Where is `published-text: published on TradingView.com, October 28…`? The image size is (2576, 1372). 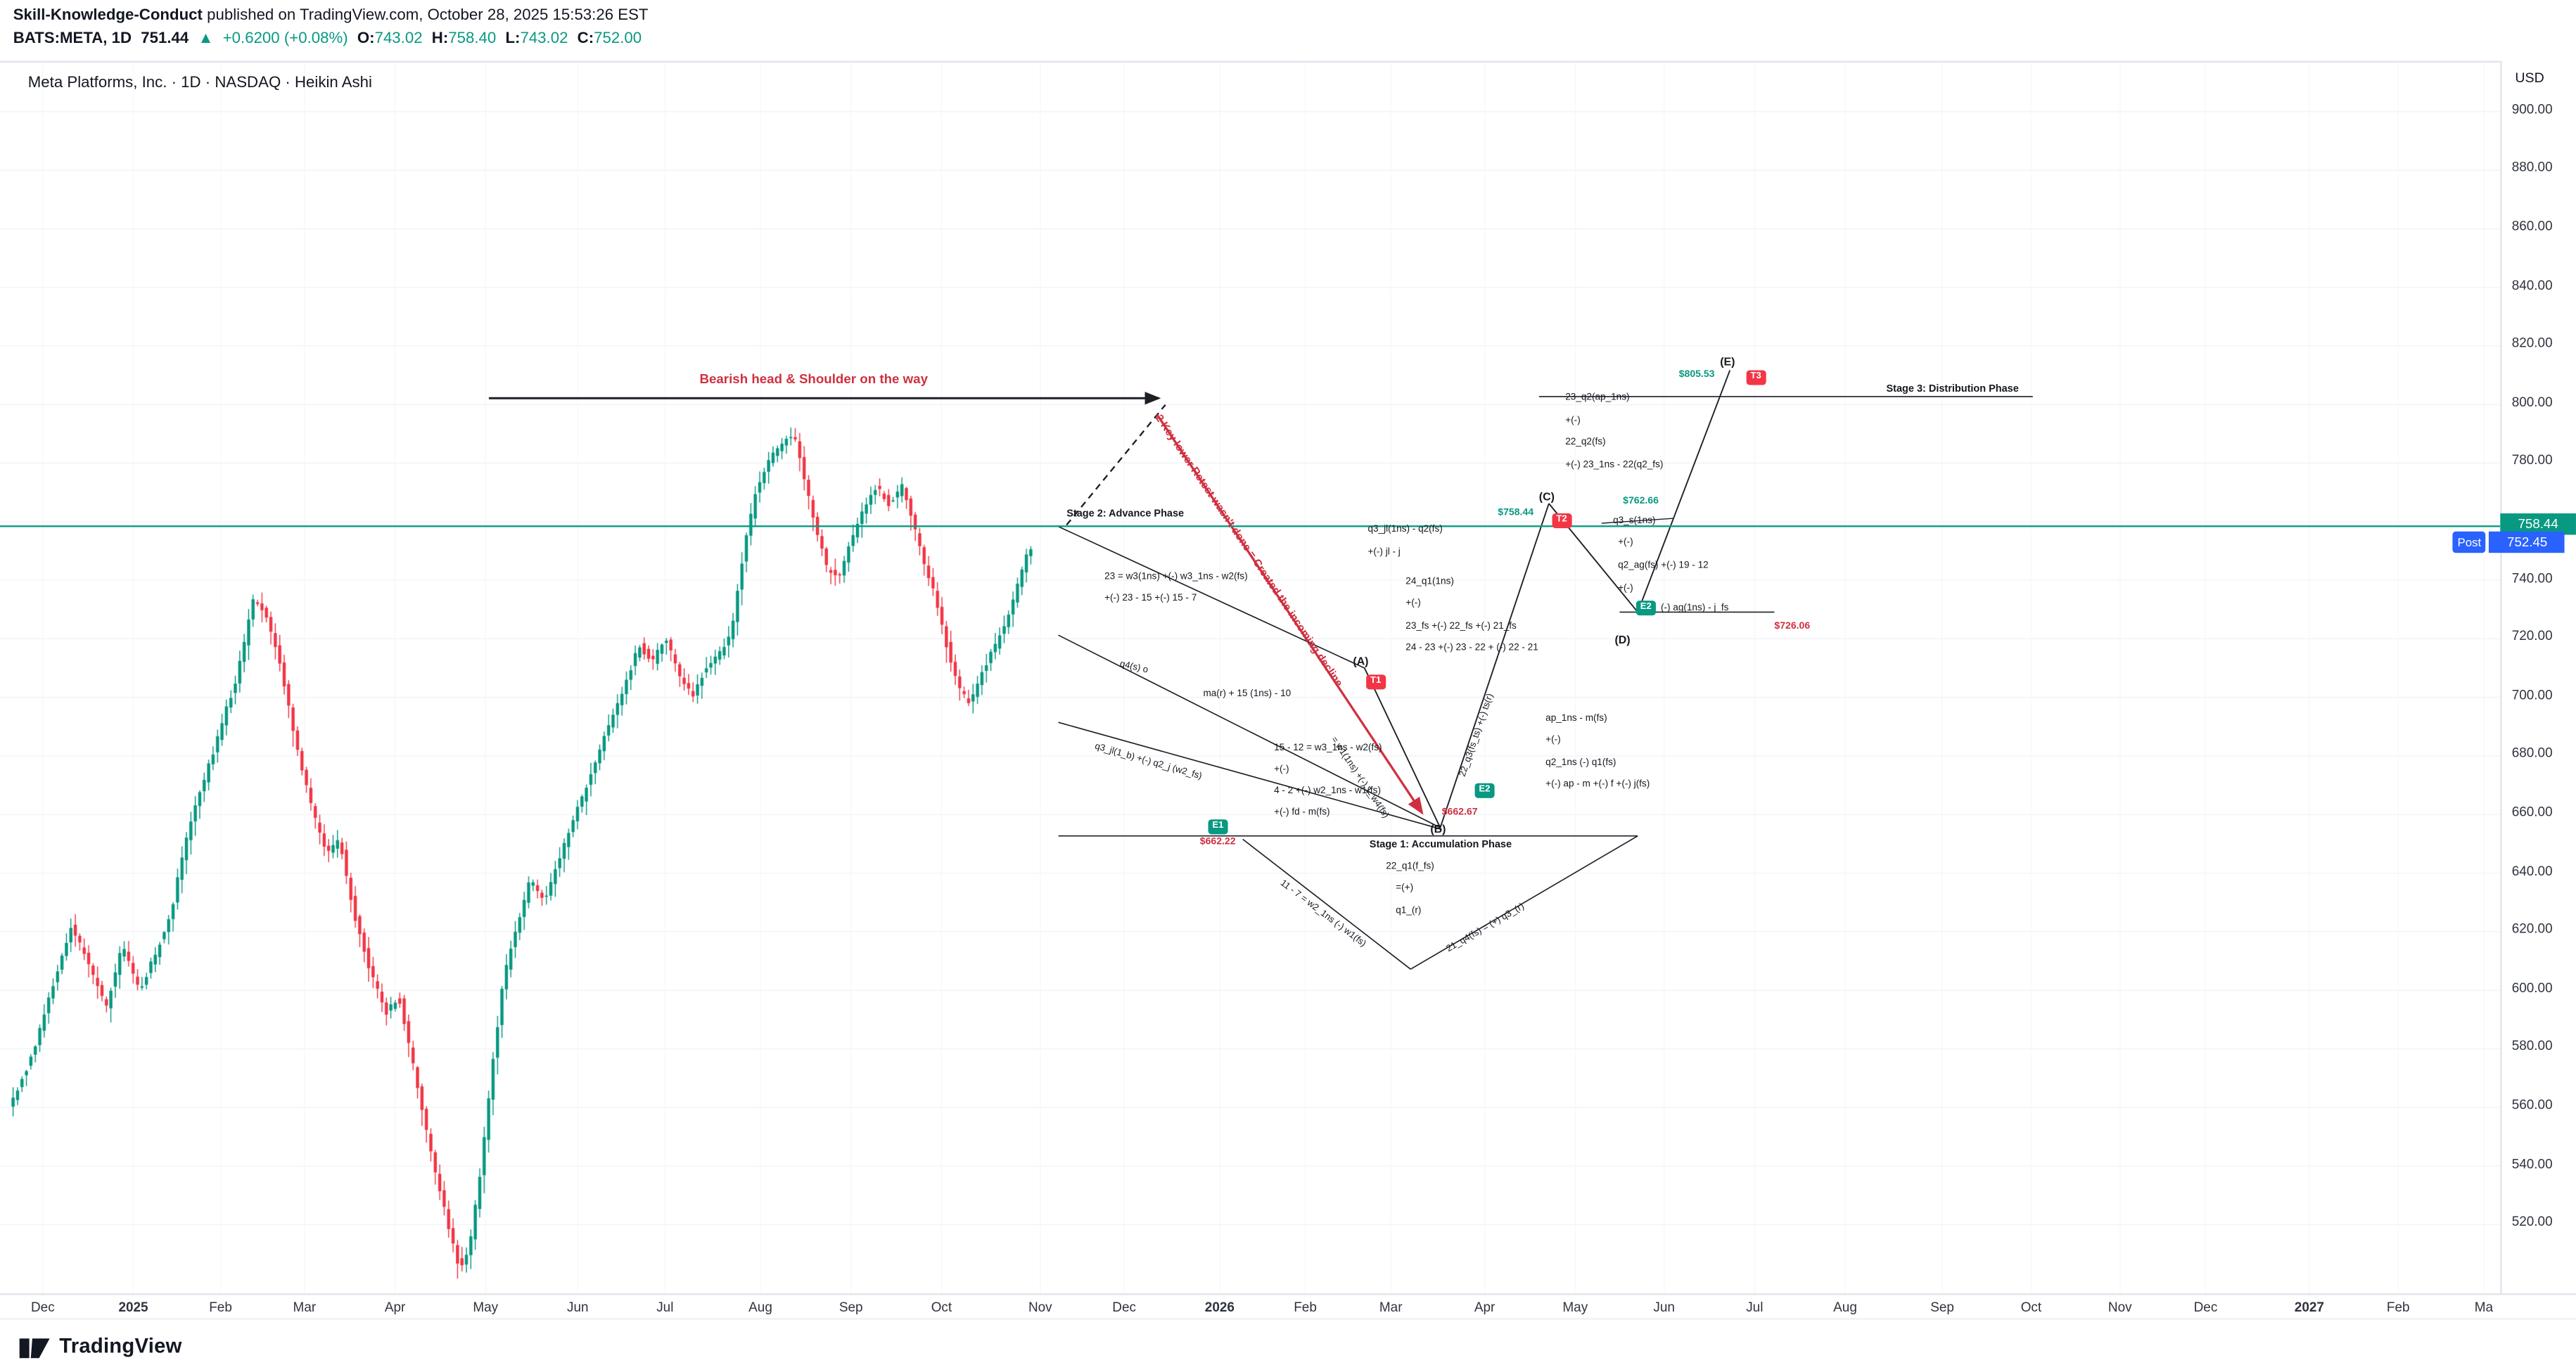
published-text: published on TradingView.com, October 28… is located at coordinates (425, 16).